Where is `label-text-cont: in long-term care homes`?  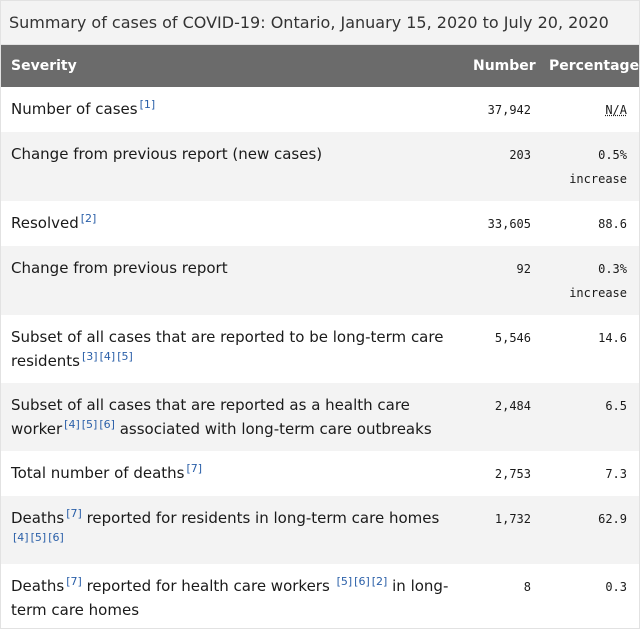
label-text-cont: in long-term care homes is located at coordinates (230, 598).